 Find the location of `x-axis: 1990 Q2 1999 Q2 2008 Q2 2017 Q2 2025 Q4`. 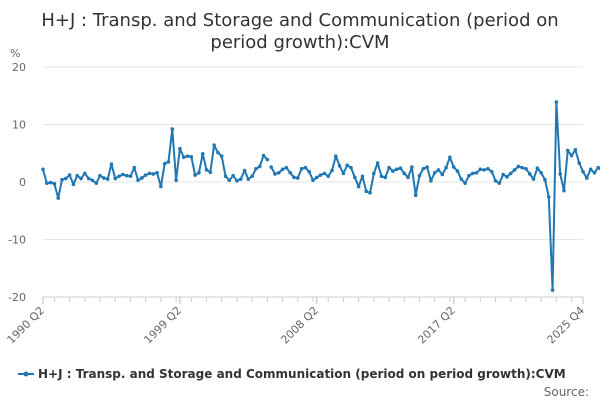

x-axis: 1990 Q2 1999 Q2 2008 Q2 2017 Q2 2025 Q4 is located at coordinates (296, 321).